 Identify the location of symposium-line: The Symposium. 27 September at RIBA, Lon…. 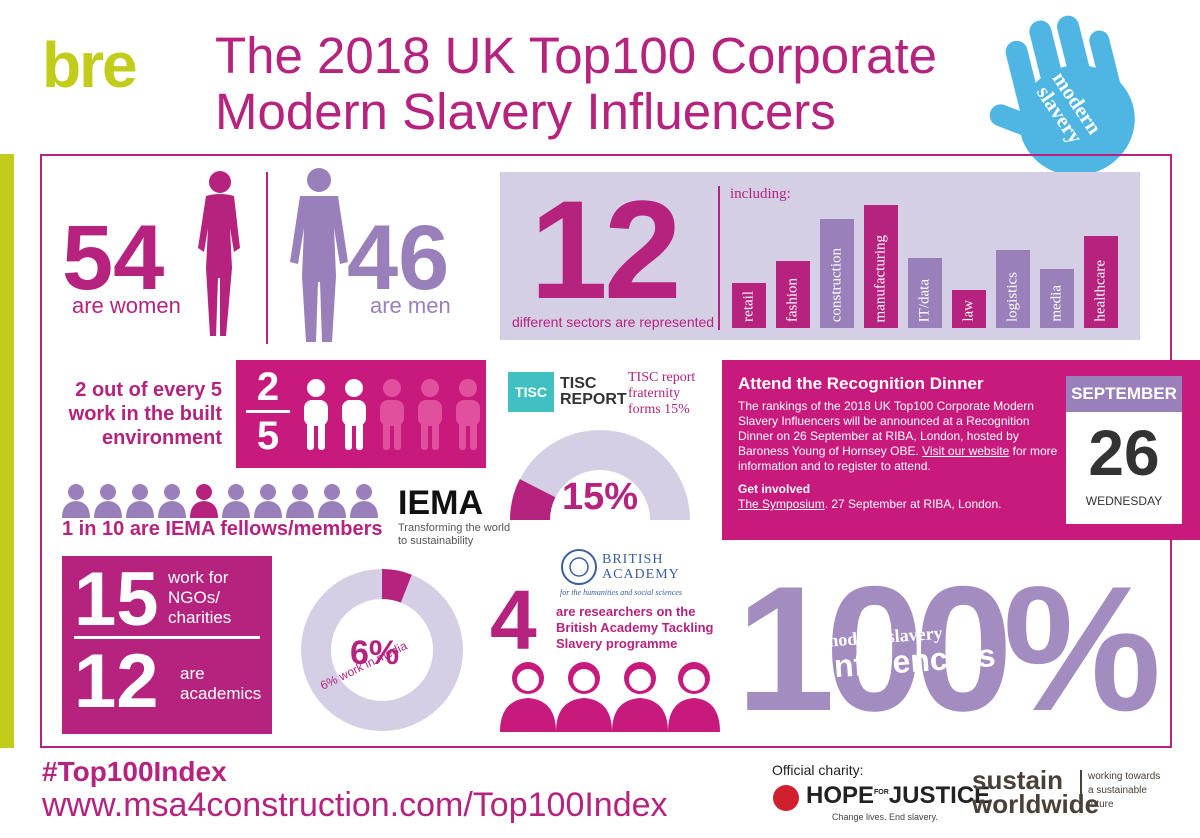
(870, 504).